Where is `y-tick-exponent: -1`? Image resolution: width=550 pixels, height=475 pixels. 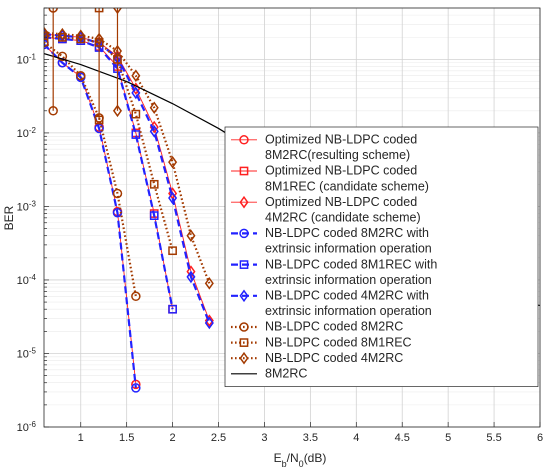 y-tick-exponent: -1 is located at coordinates (33, 56).